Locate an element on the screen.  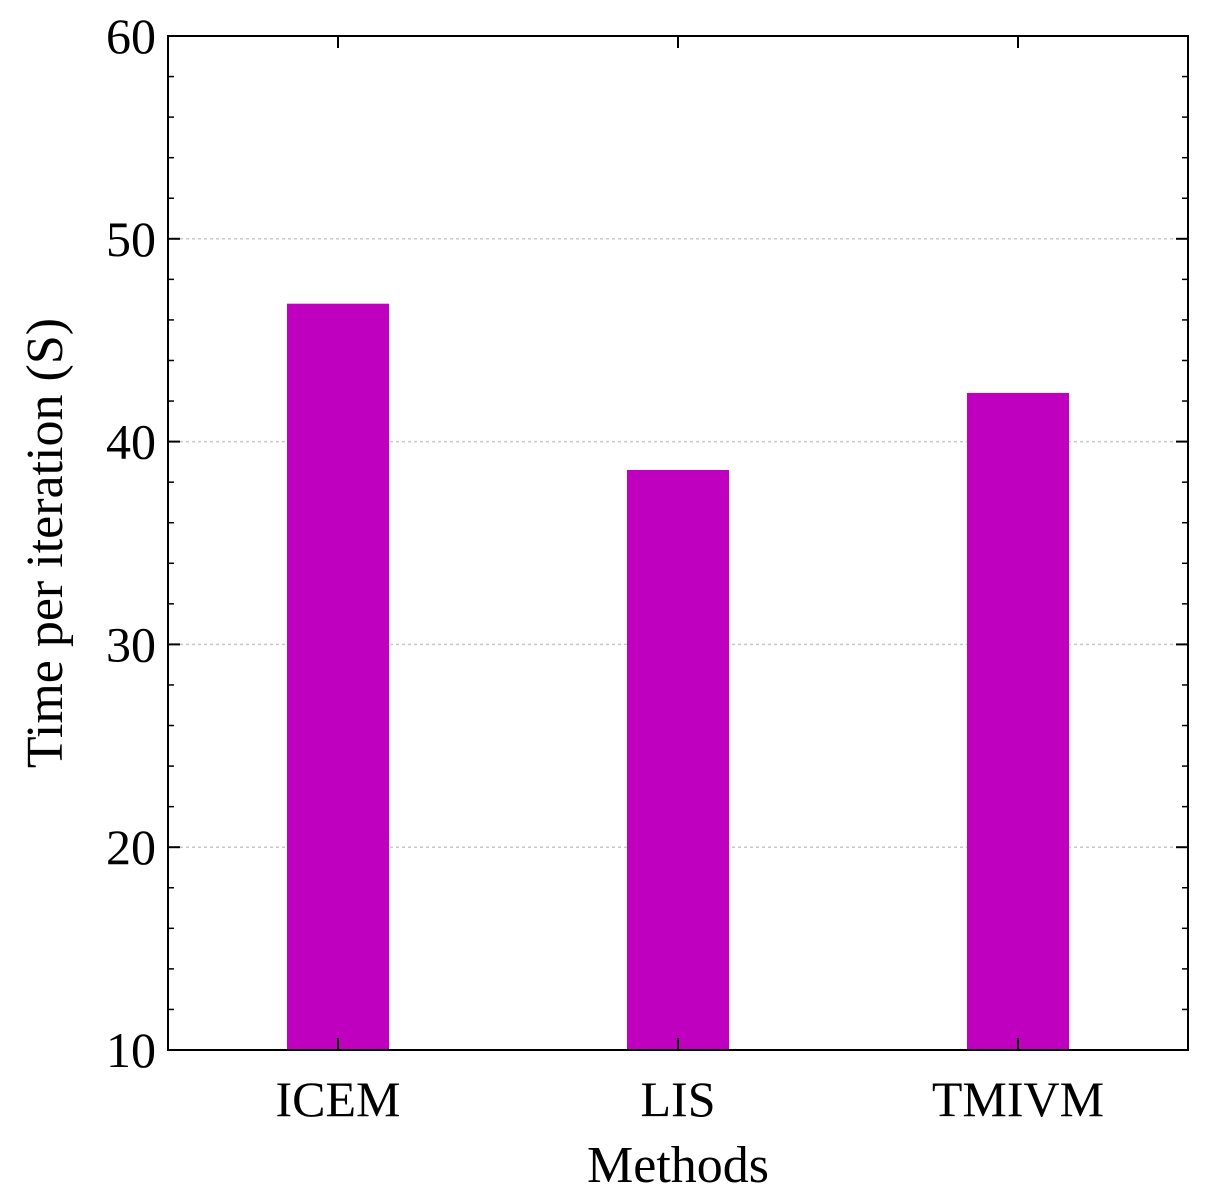
x-tick-labels: ICEM LIS TMIVM is located at coordinates (690, 1099).